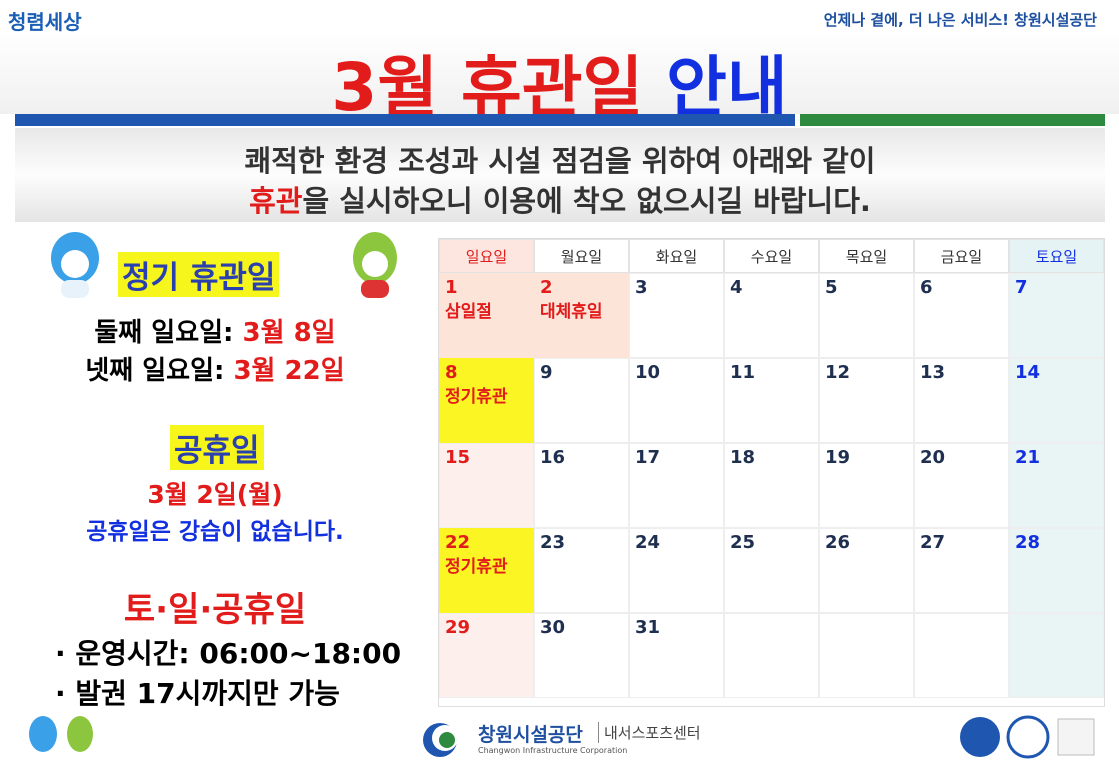 This screenshot has width=1119, height=783. I want to click on org-logo, so click(440, 740).